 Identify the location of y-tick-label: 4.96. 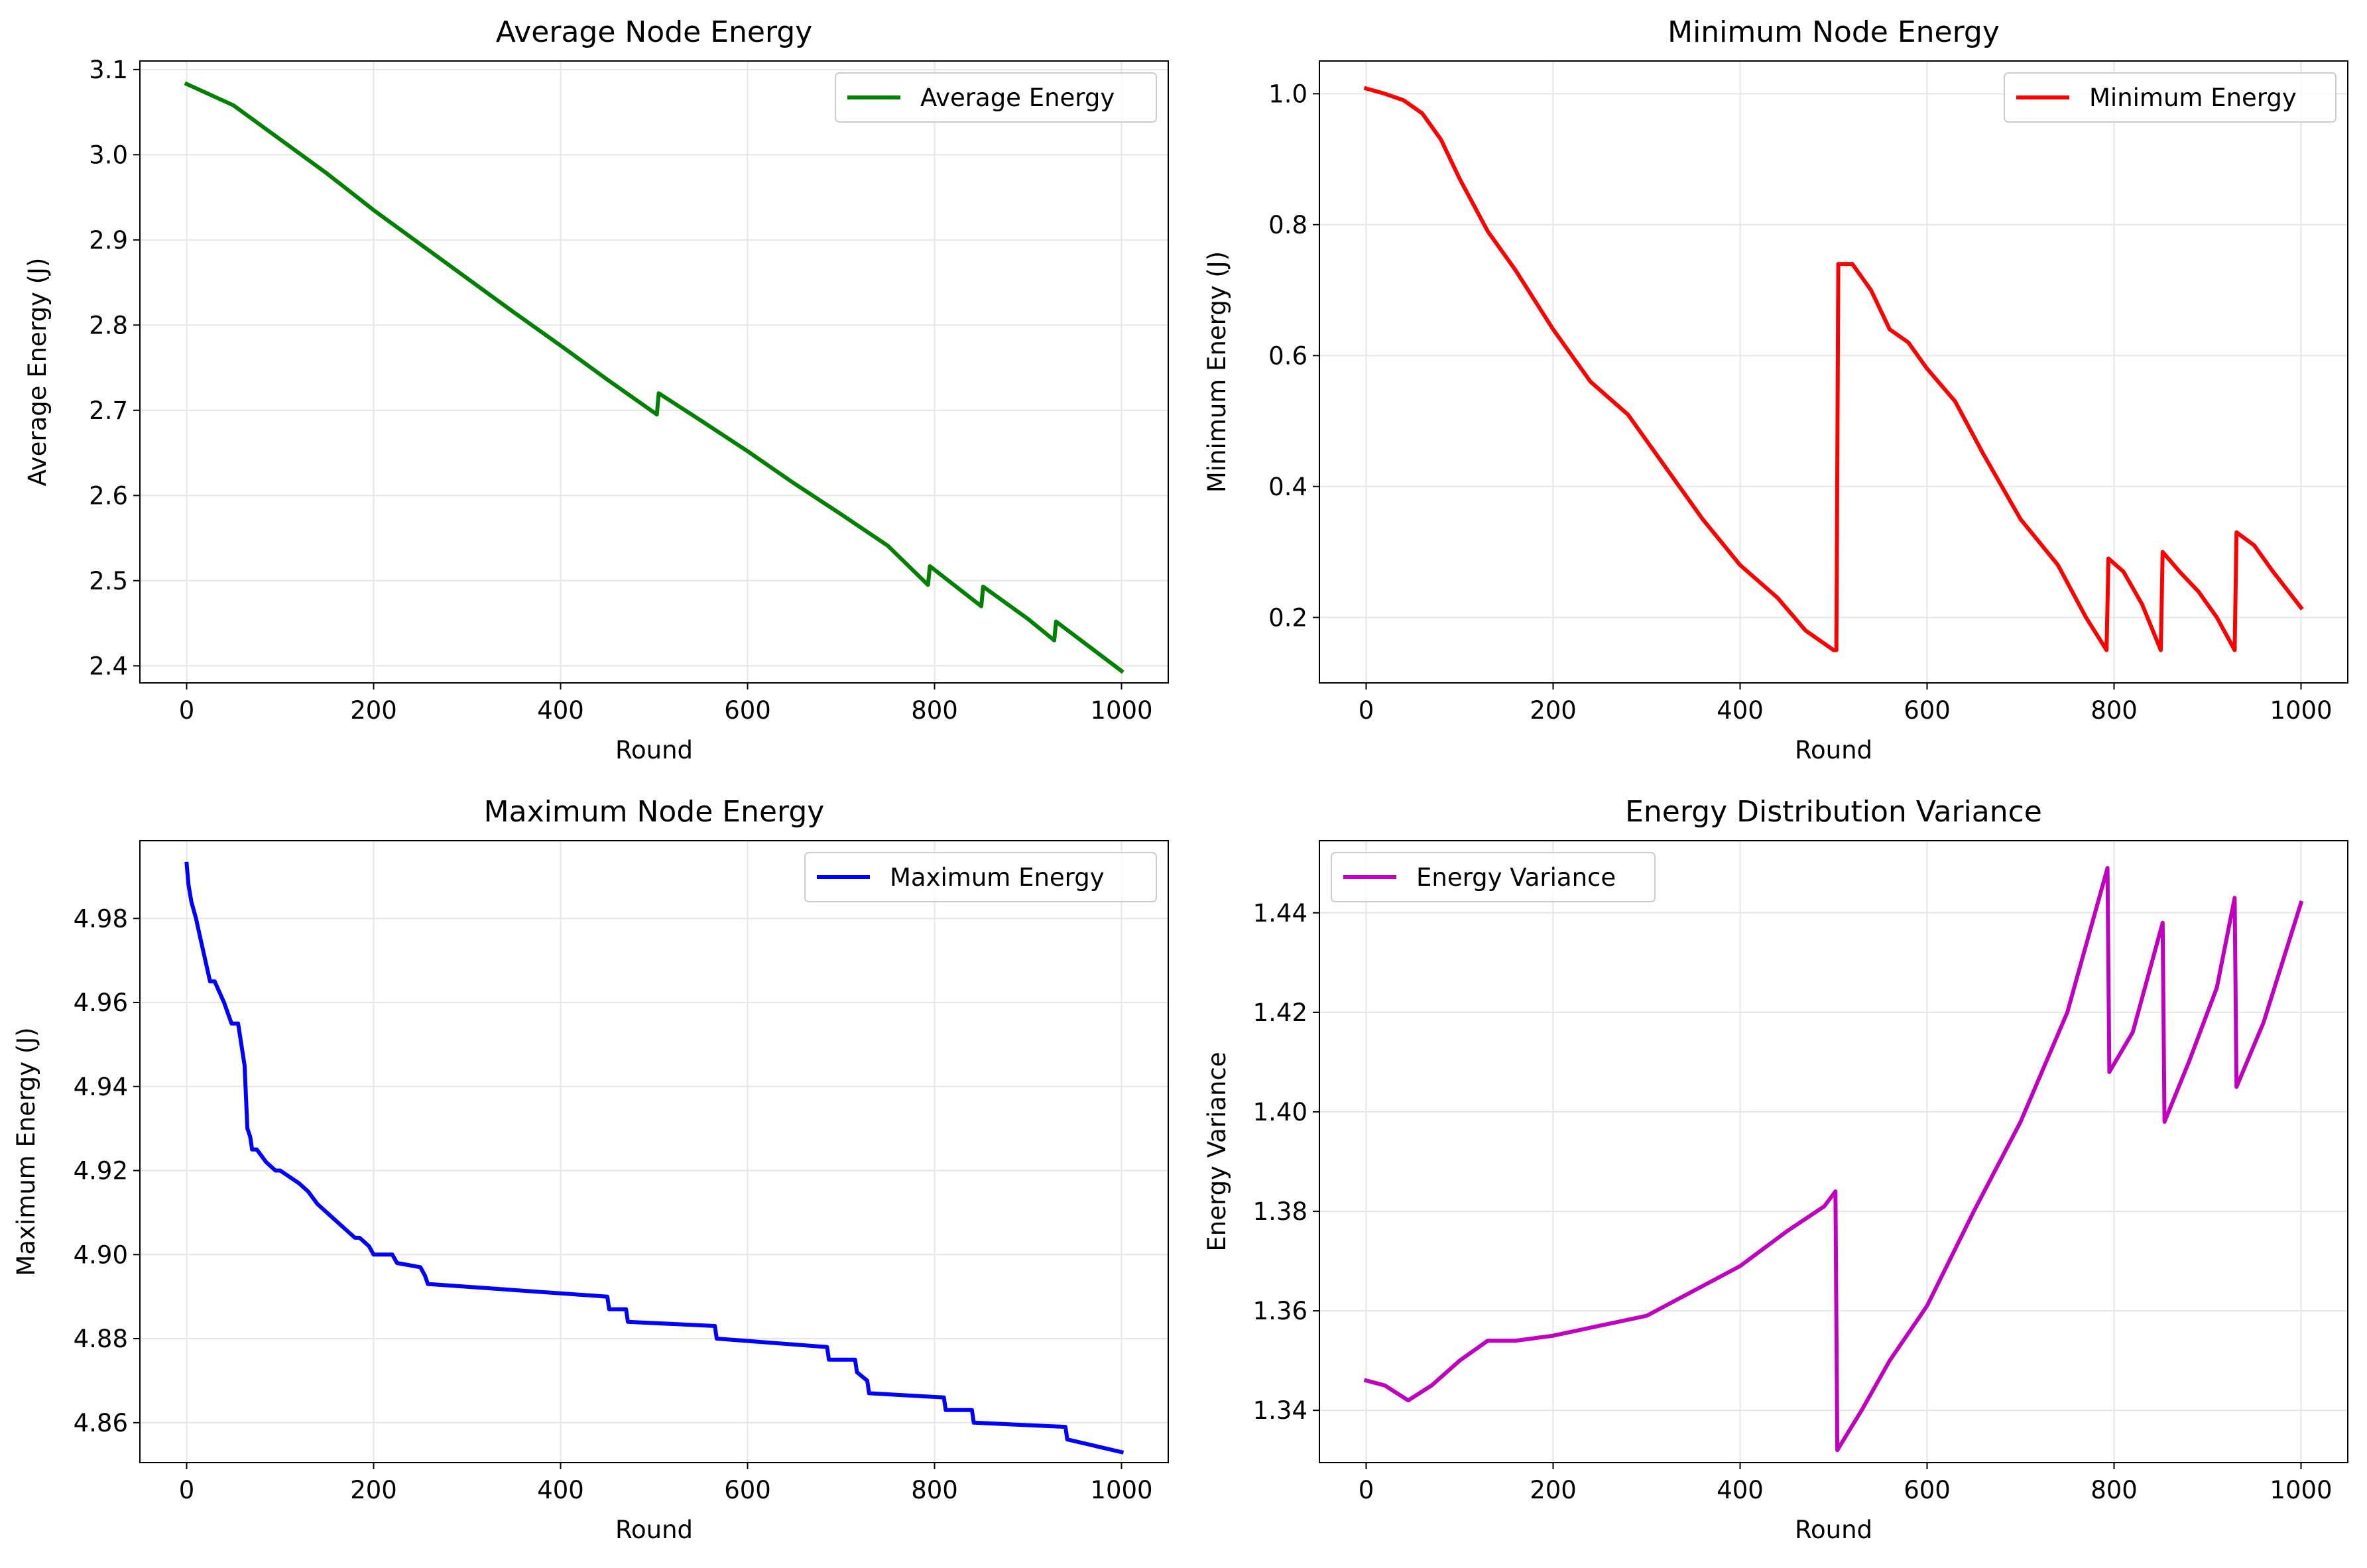
(101, 1003).